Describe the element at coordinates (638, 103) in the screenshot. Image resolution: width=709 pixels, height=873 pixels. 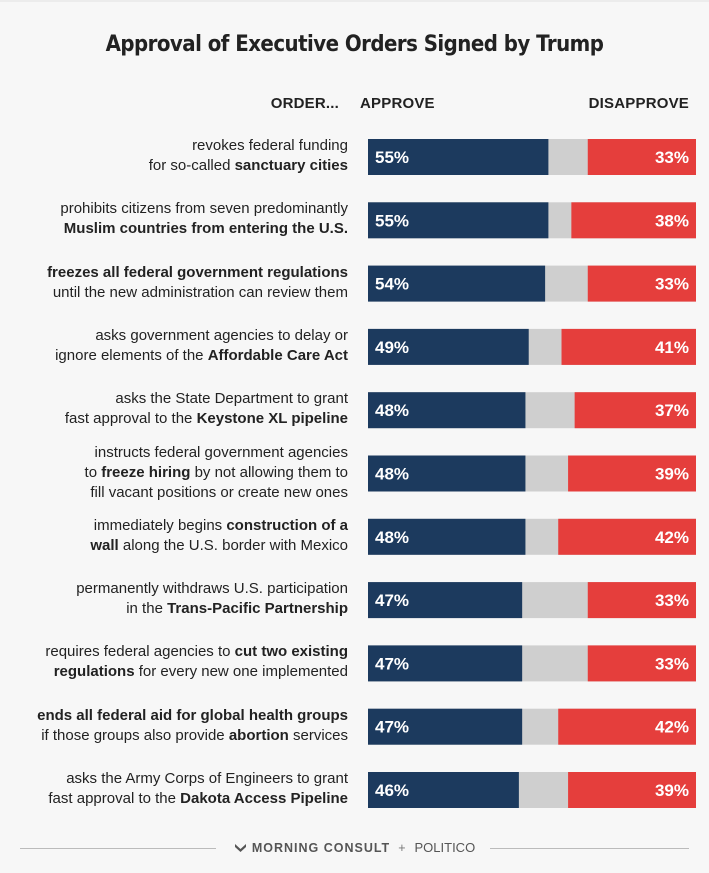
I see `header-disapprove: DISAPPROVE` at that location.